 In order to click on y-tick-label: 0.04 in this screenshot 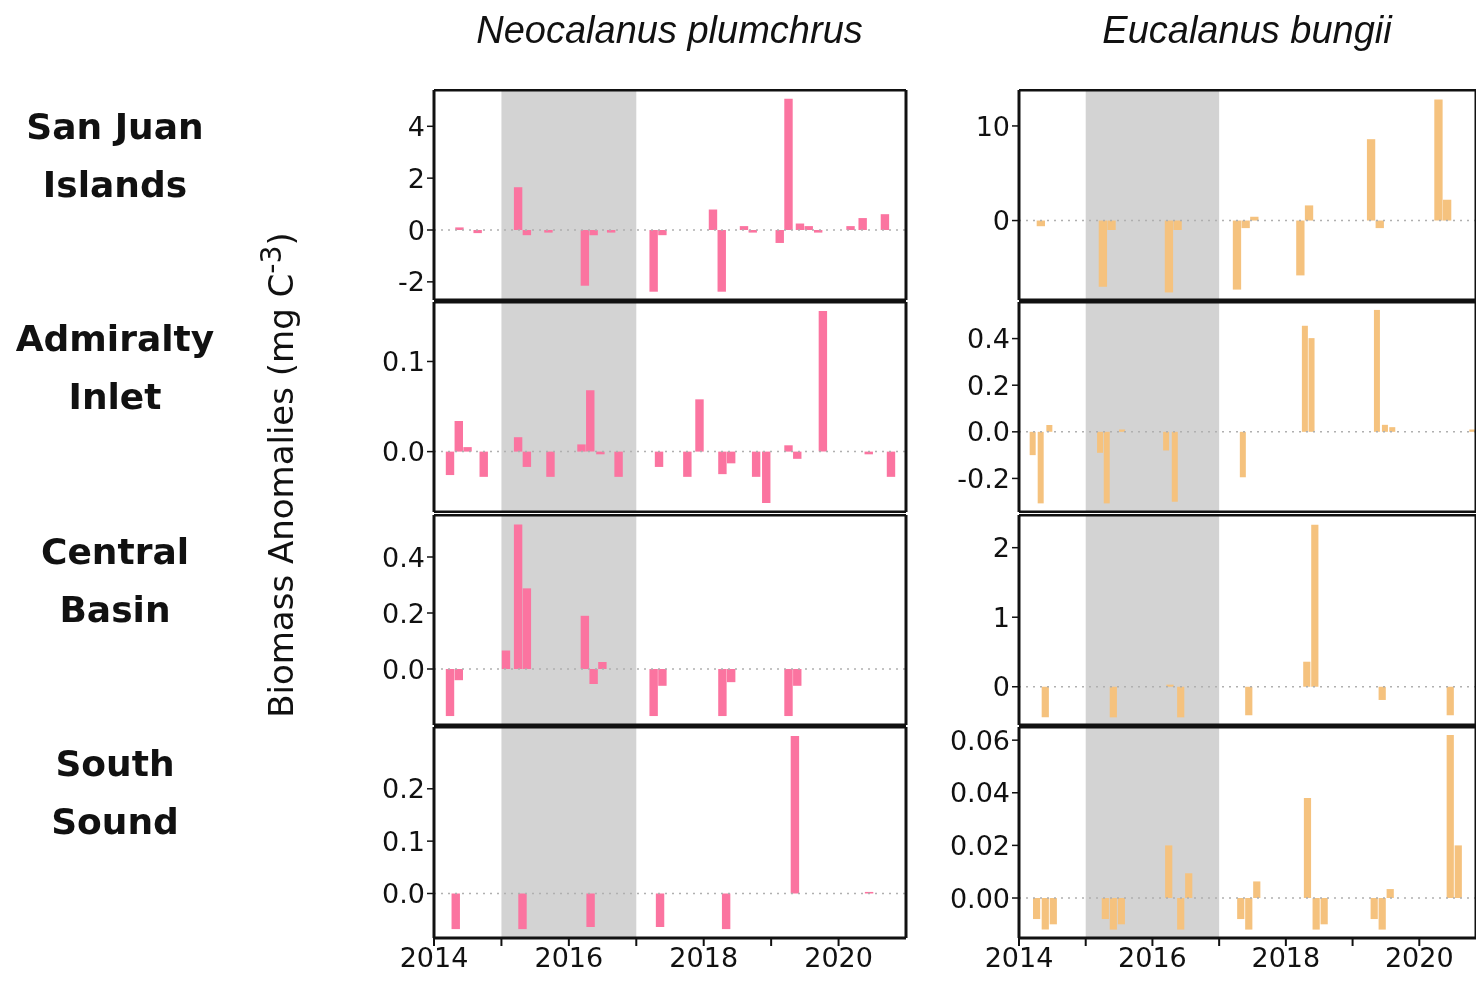, I will do `click(979, 793)`.